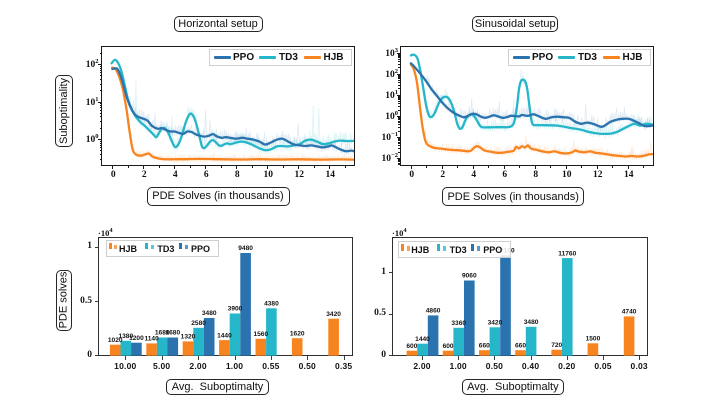  Describe the element at coordinates (271, 303) in the screenshot. I see `svg-text: 4380` at that location.